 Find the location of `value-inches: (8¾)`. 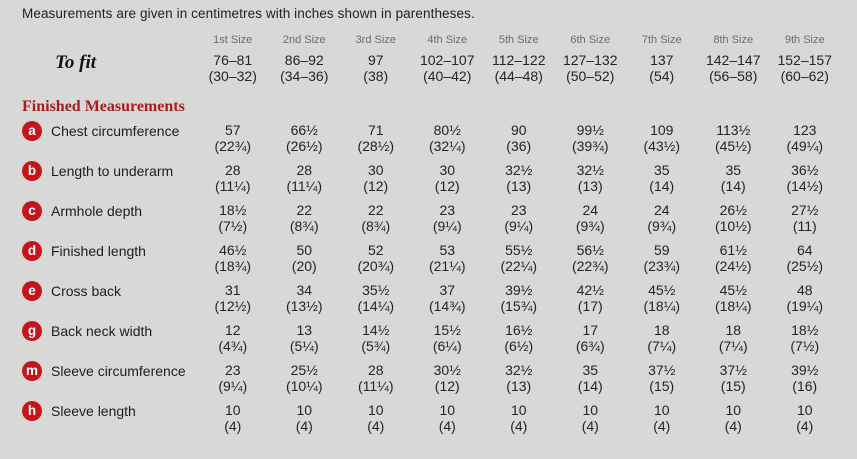

value-inches: (8¾) is located at coordinates (304, 225).